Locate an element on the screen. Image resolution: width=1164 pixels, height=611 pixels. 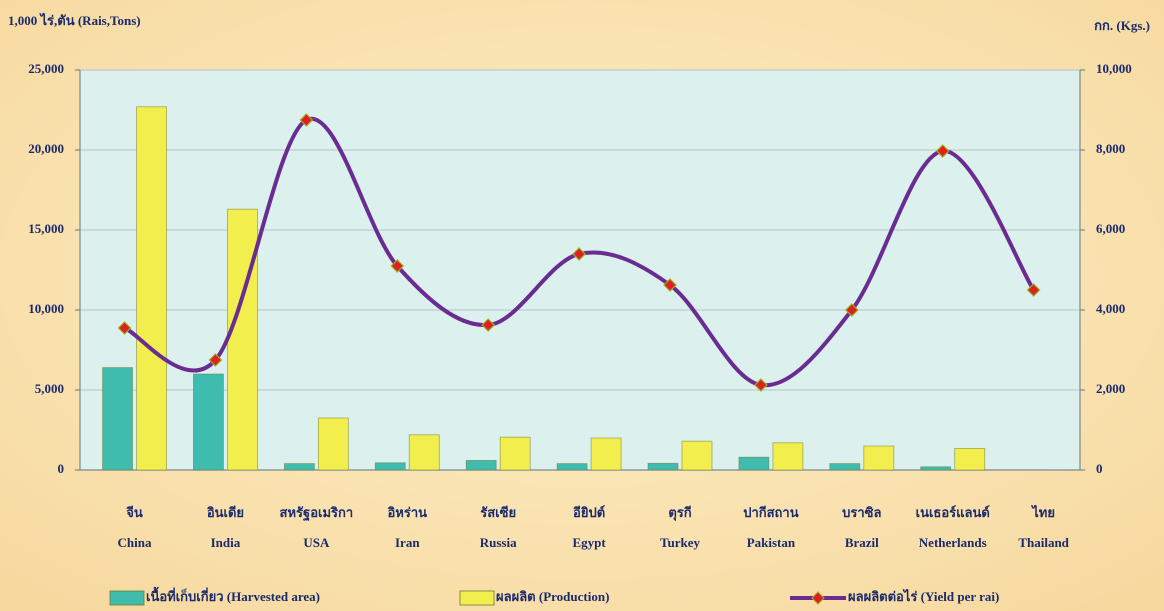
y2-tick-label: 10,000 is located at coordinates (1114, 68).